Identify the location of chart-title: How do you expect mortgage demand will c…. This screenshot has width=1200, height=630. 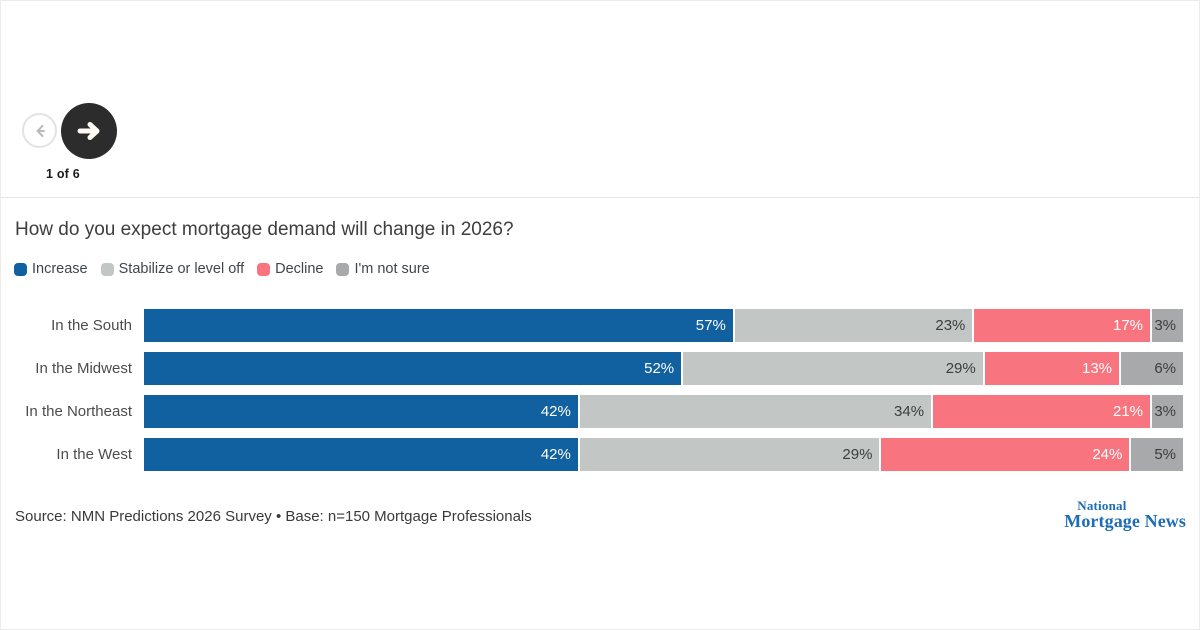
(264, 229).